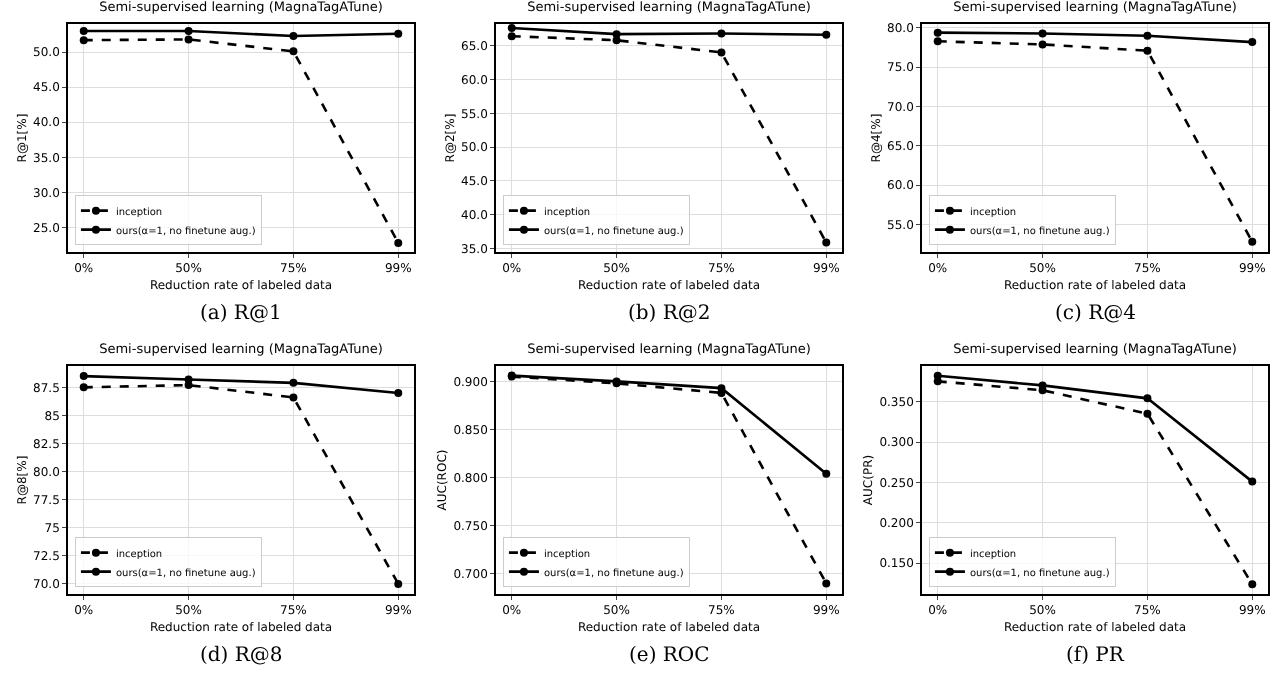 The height and width of the screenshot is (682, 1280). Describe the element at coordinates (1095, 314) in the screenshot. I see `text: (c) R@4` at that location.